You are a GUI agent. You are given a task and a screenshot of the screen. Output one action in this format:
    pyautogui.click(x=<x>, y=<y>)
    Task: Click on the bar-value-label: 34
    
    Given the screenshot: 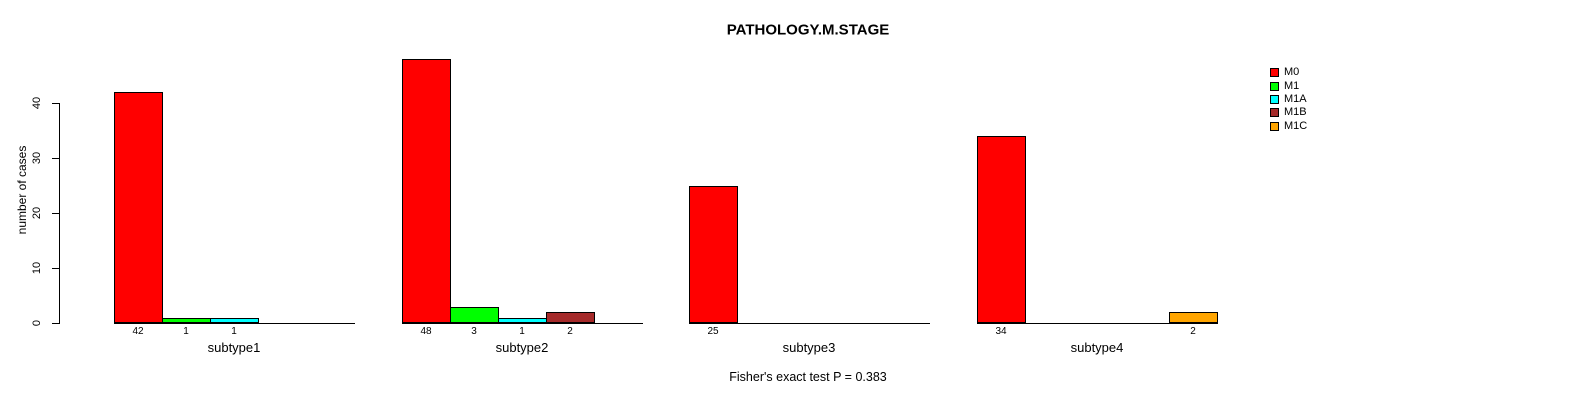 What is the action you would take?
    pyautogui.click(x=1001, y=331)
    